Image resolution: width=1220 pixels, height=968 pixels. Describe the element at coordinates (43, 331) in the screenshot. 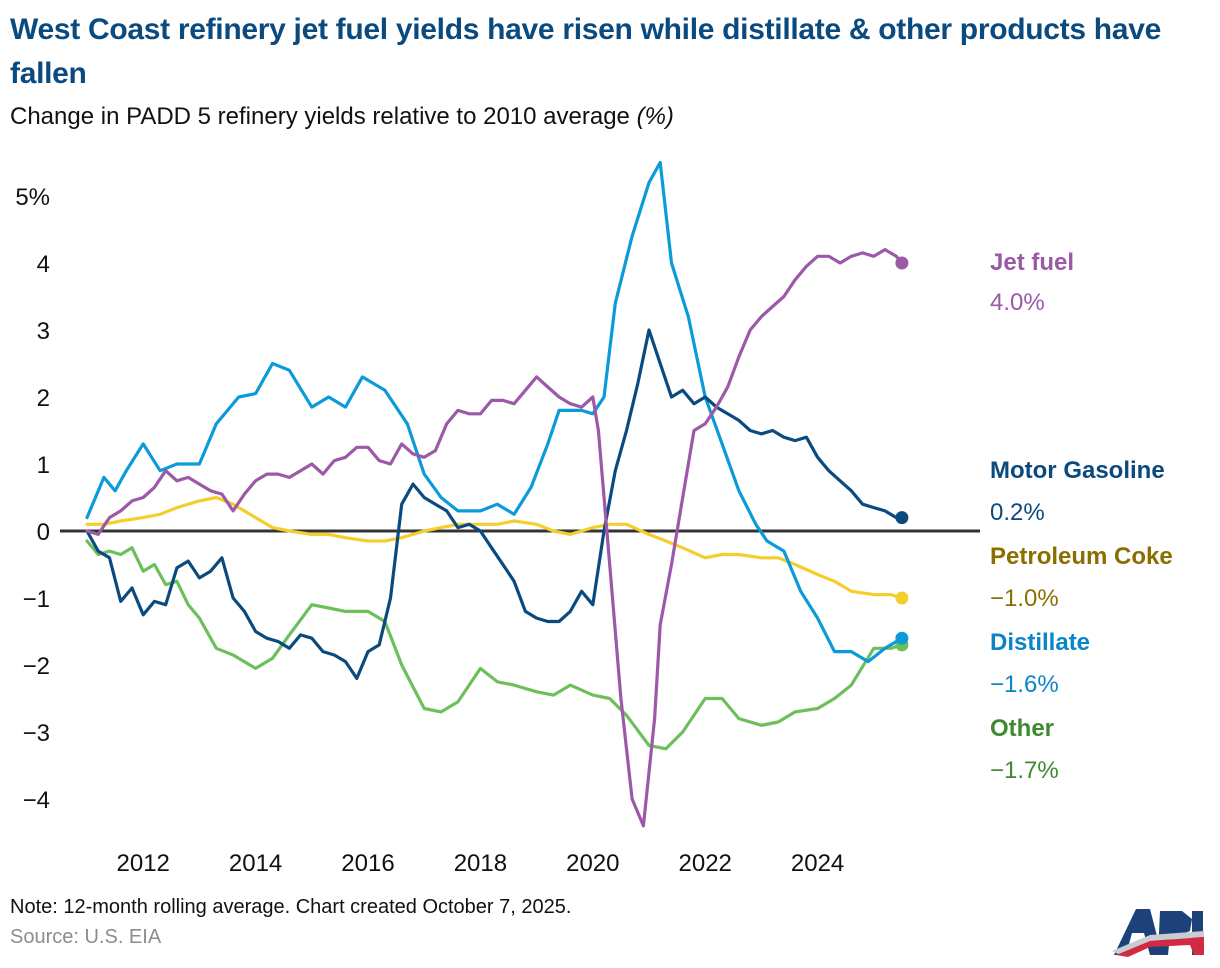

I see `y-tick-label: 3` at that location.